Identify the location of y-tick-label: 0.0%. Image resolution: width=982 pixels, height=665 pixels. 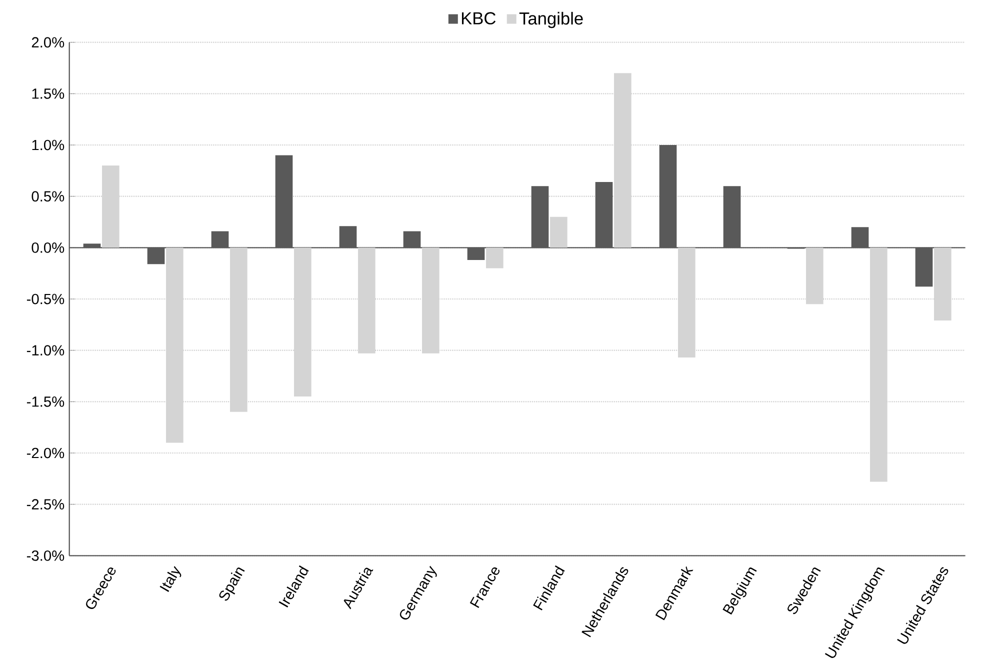
(48, 247).